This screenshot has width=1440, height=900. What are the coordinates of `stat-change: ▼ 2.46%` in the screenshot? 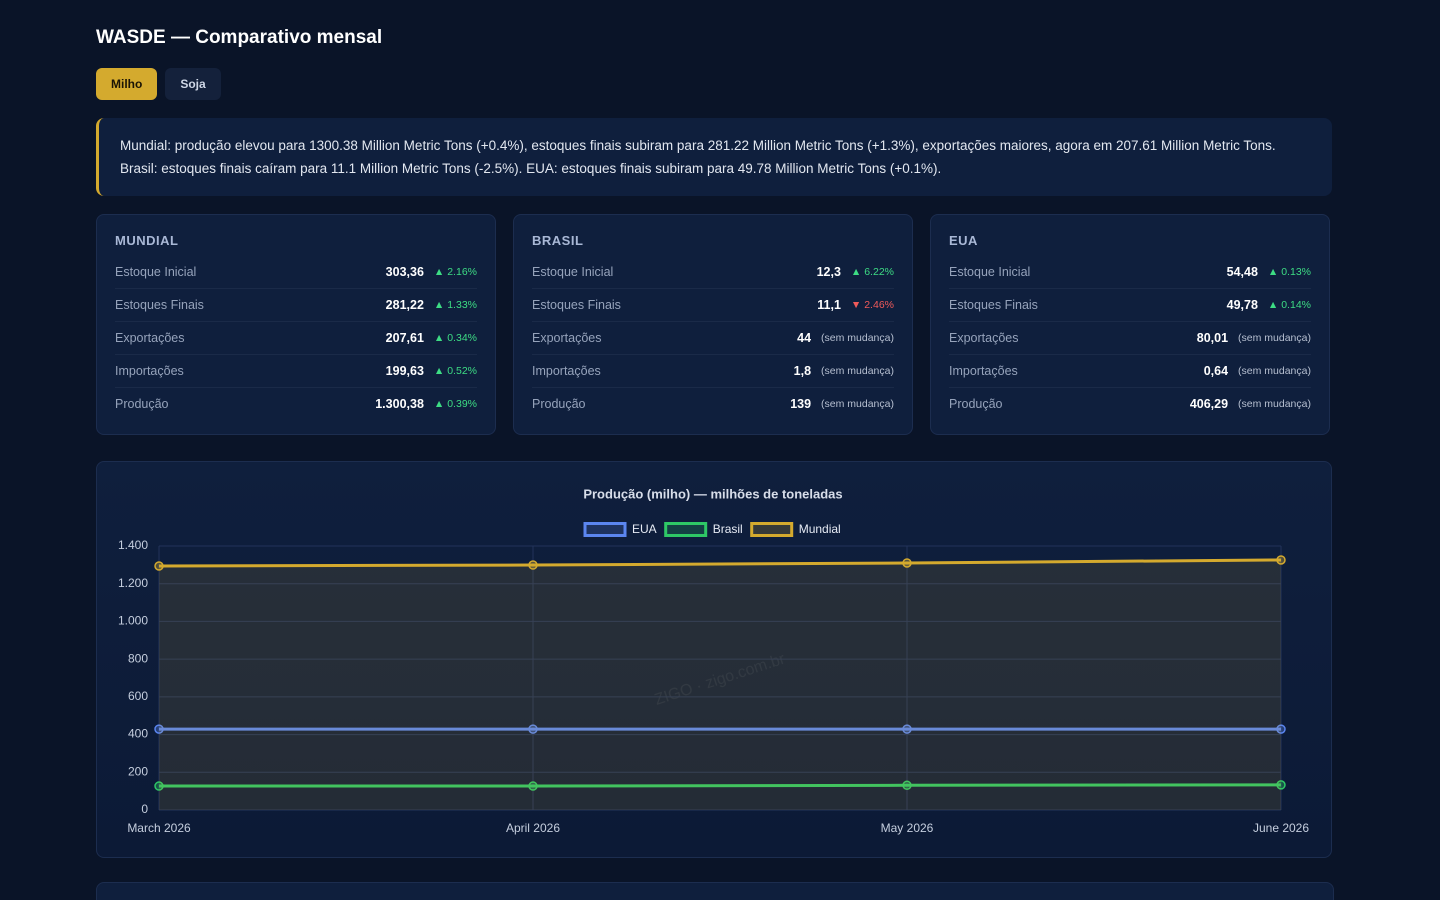 It's located at (872, 305).